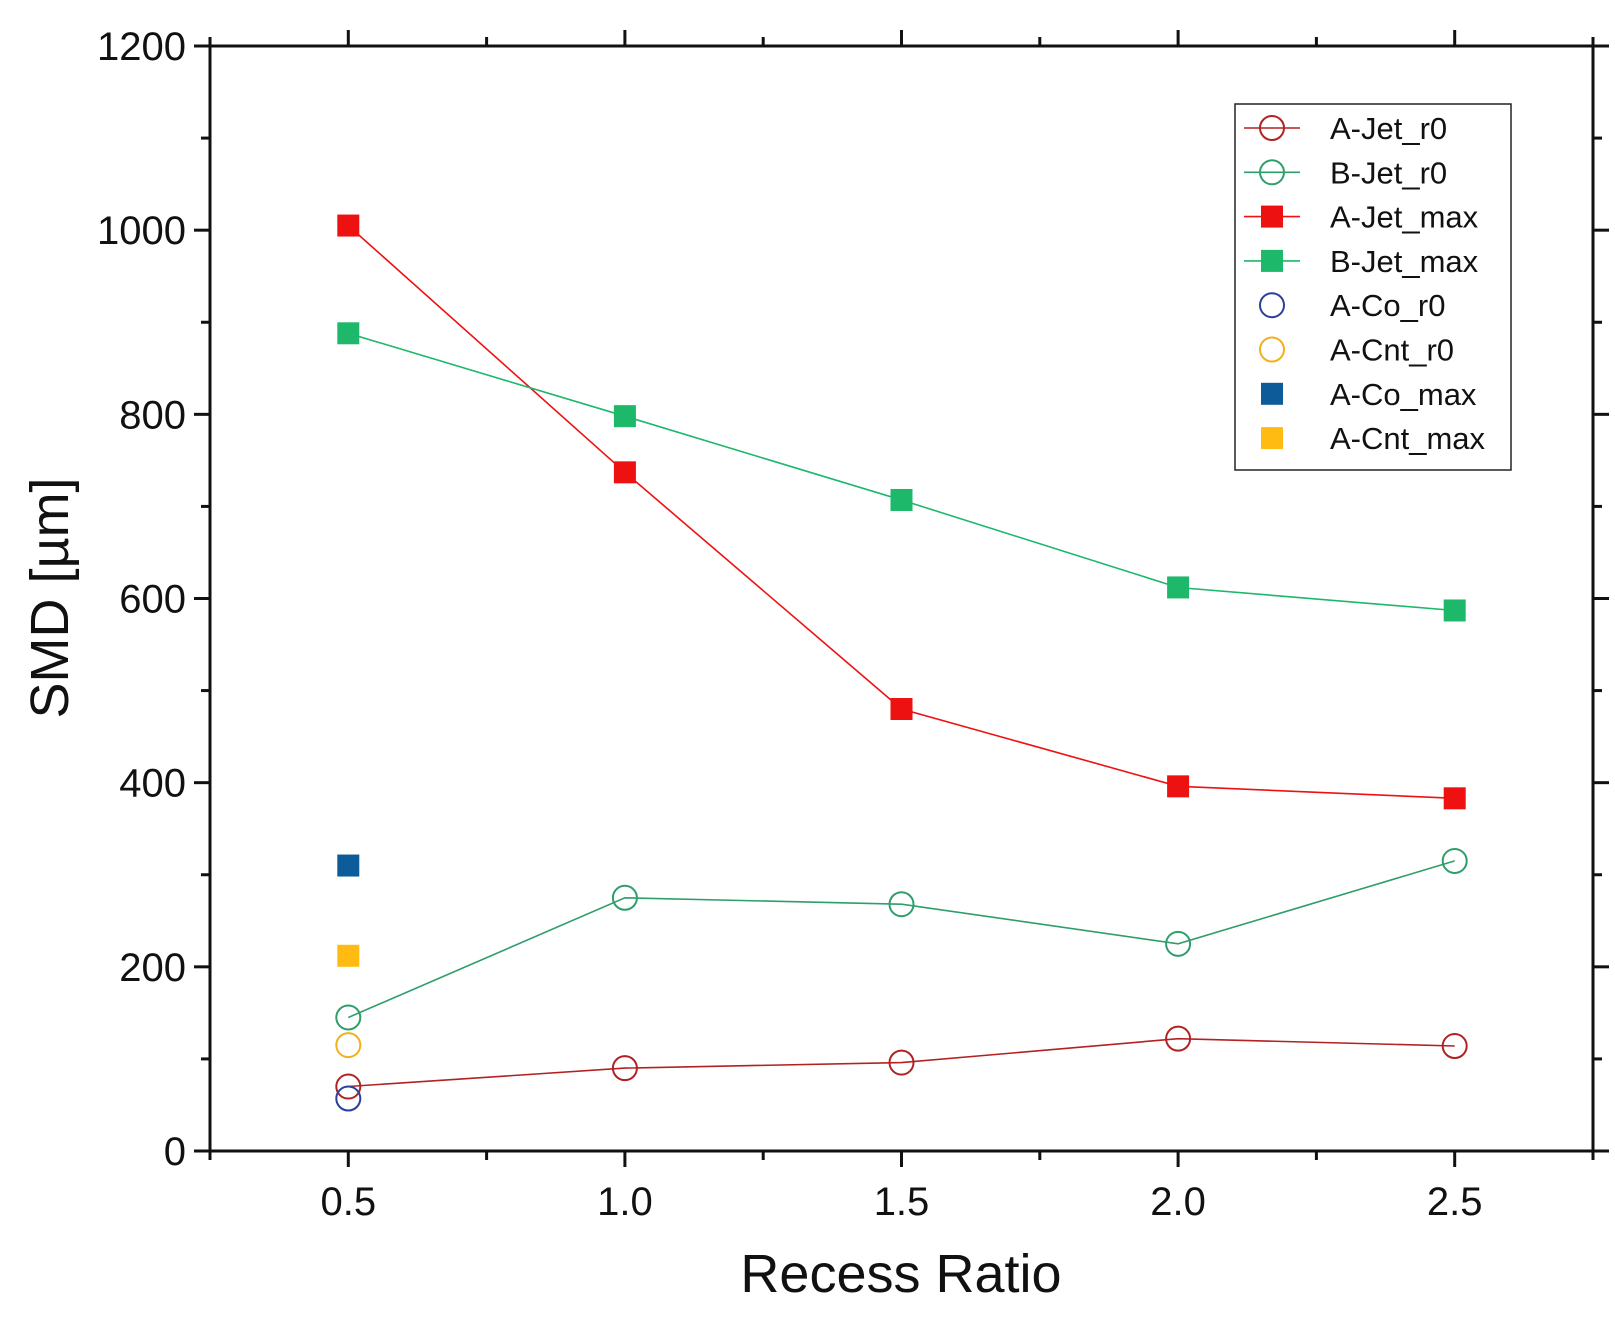 The width and height of the screenshot is (1615, 1317). Describe the element at coordinates (1178, 1202) in the screenshot. I see `x-tick-label: 2.0` at that location.